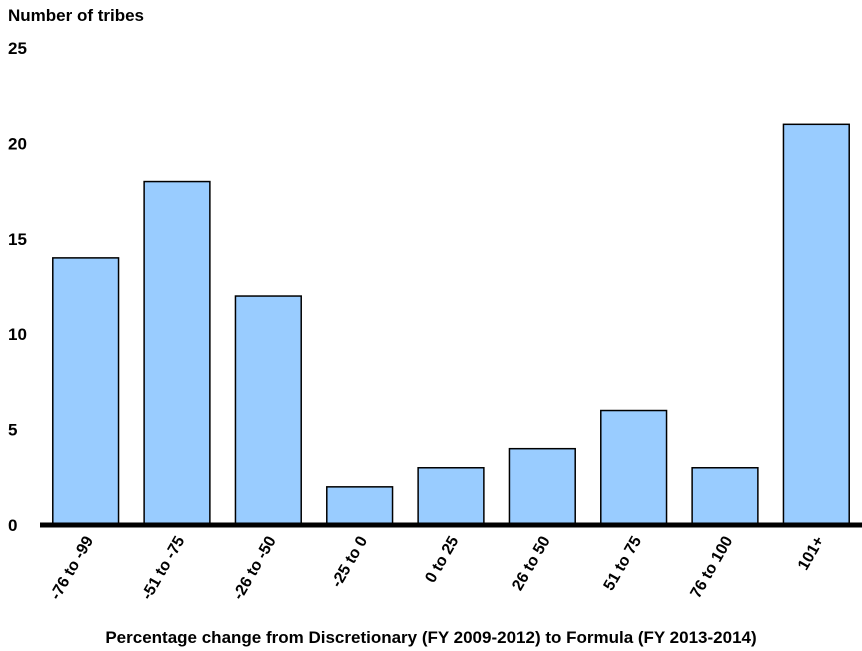 The image size is (862, 651). What do you see at coordinates (711, 567) in the screenshot?
I see `x-tick-label: 76 to 100` at bounding box center [711, 567].